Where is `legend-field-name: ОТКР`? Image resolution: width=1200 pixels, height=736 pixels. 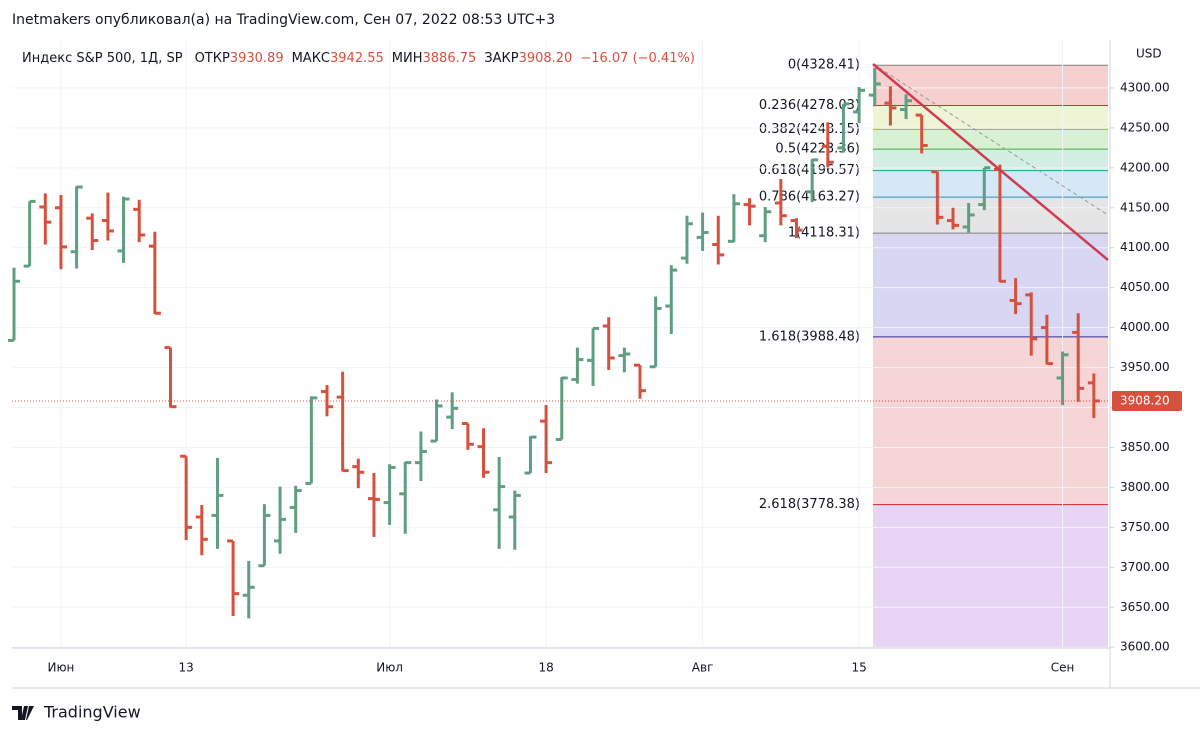
legend-field-name: ОТКР is located at coordinates (212, 58).